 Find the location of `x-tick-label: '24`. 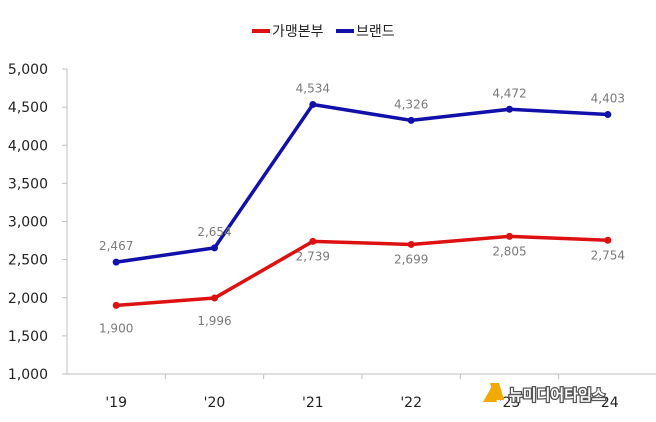

x-tick-label: '24 is located at coordinates (608, 403).